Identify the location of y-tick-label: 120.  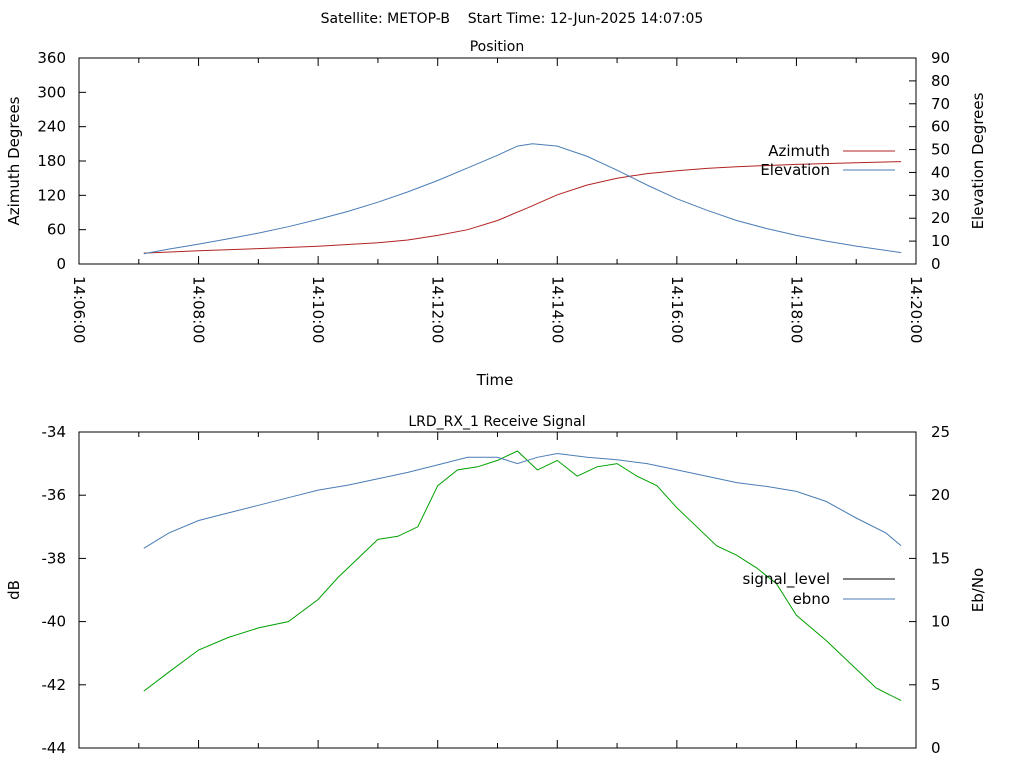
(51, 195).